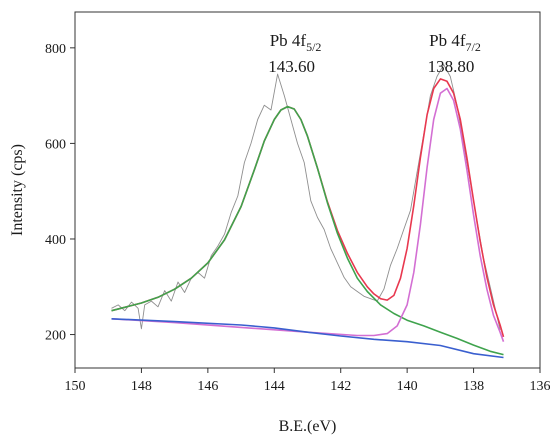 This screenshot has height=441, width=550. I want to click on pb-4f72-label: Pb 4f7/2, so click(455, 42).